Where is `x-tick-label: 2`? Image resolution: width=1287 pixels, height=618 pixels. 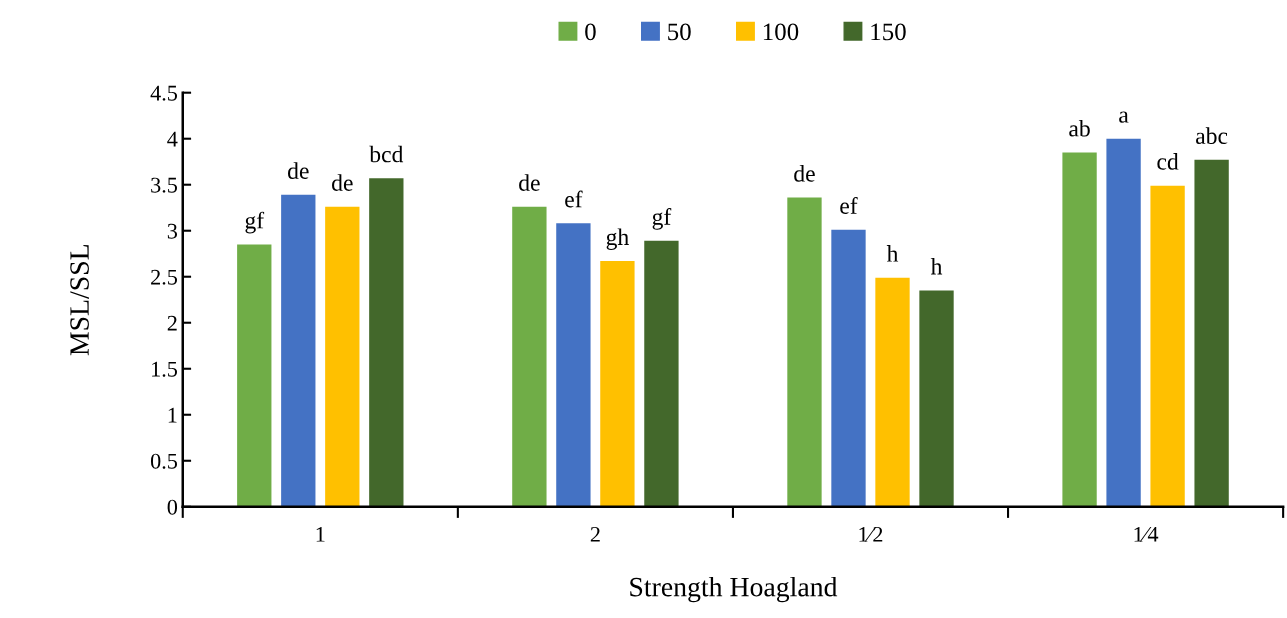 x-tick-label: 2 is located at coordinates (595, 534).